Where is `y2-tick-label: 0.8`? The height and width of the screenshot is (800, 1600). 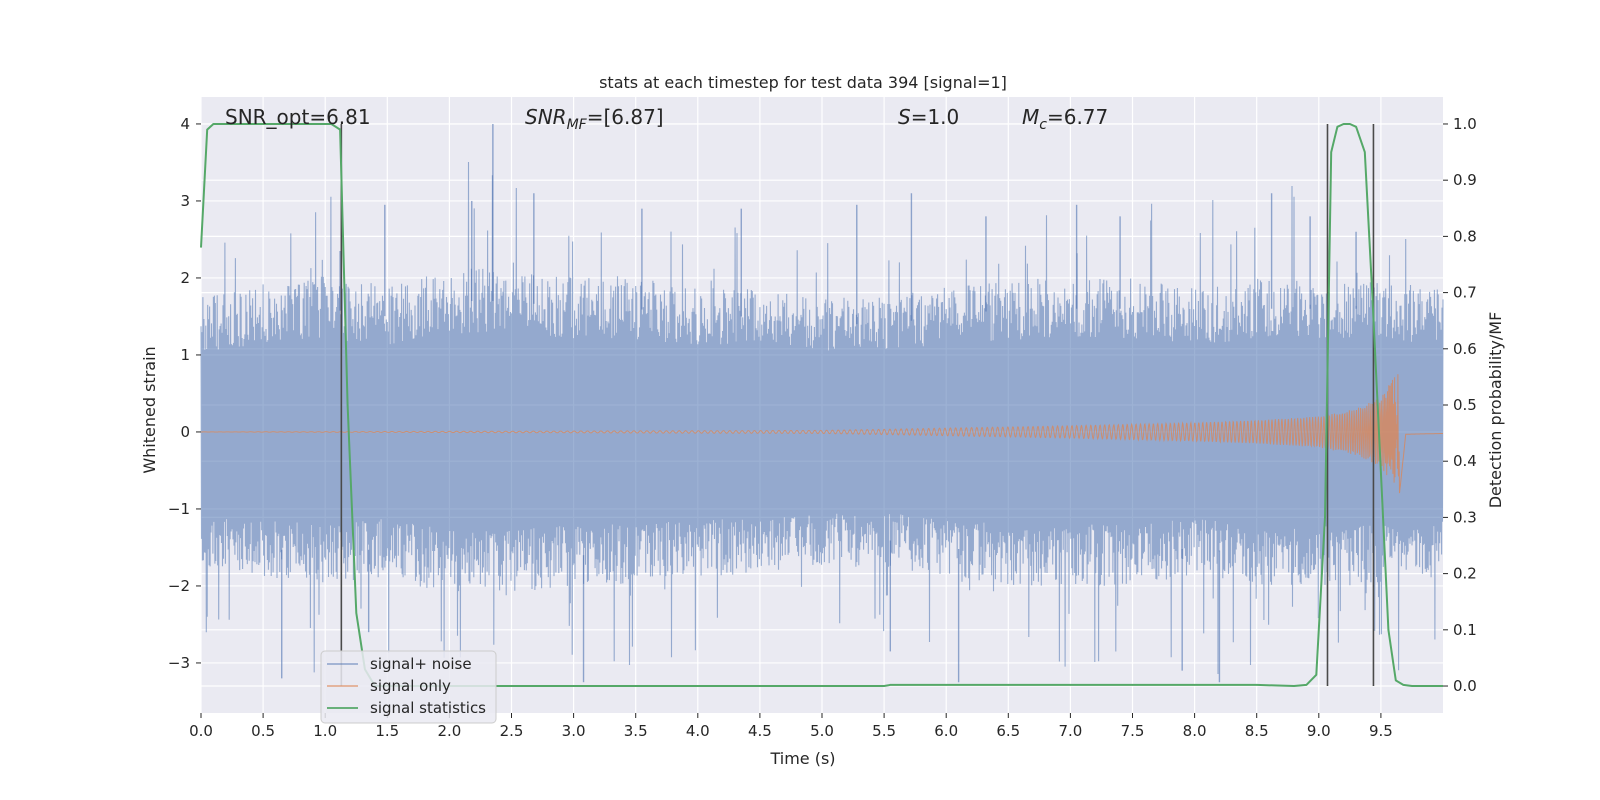 y2-tick-label: 0.8 is located at coordinates (1465, 236).